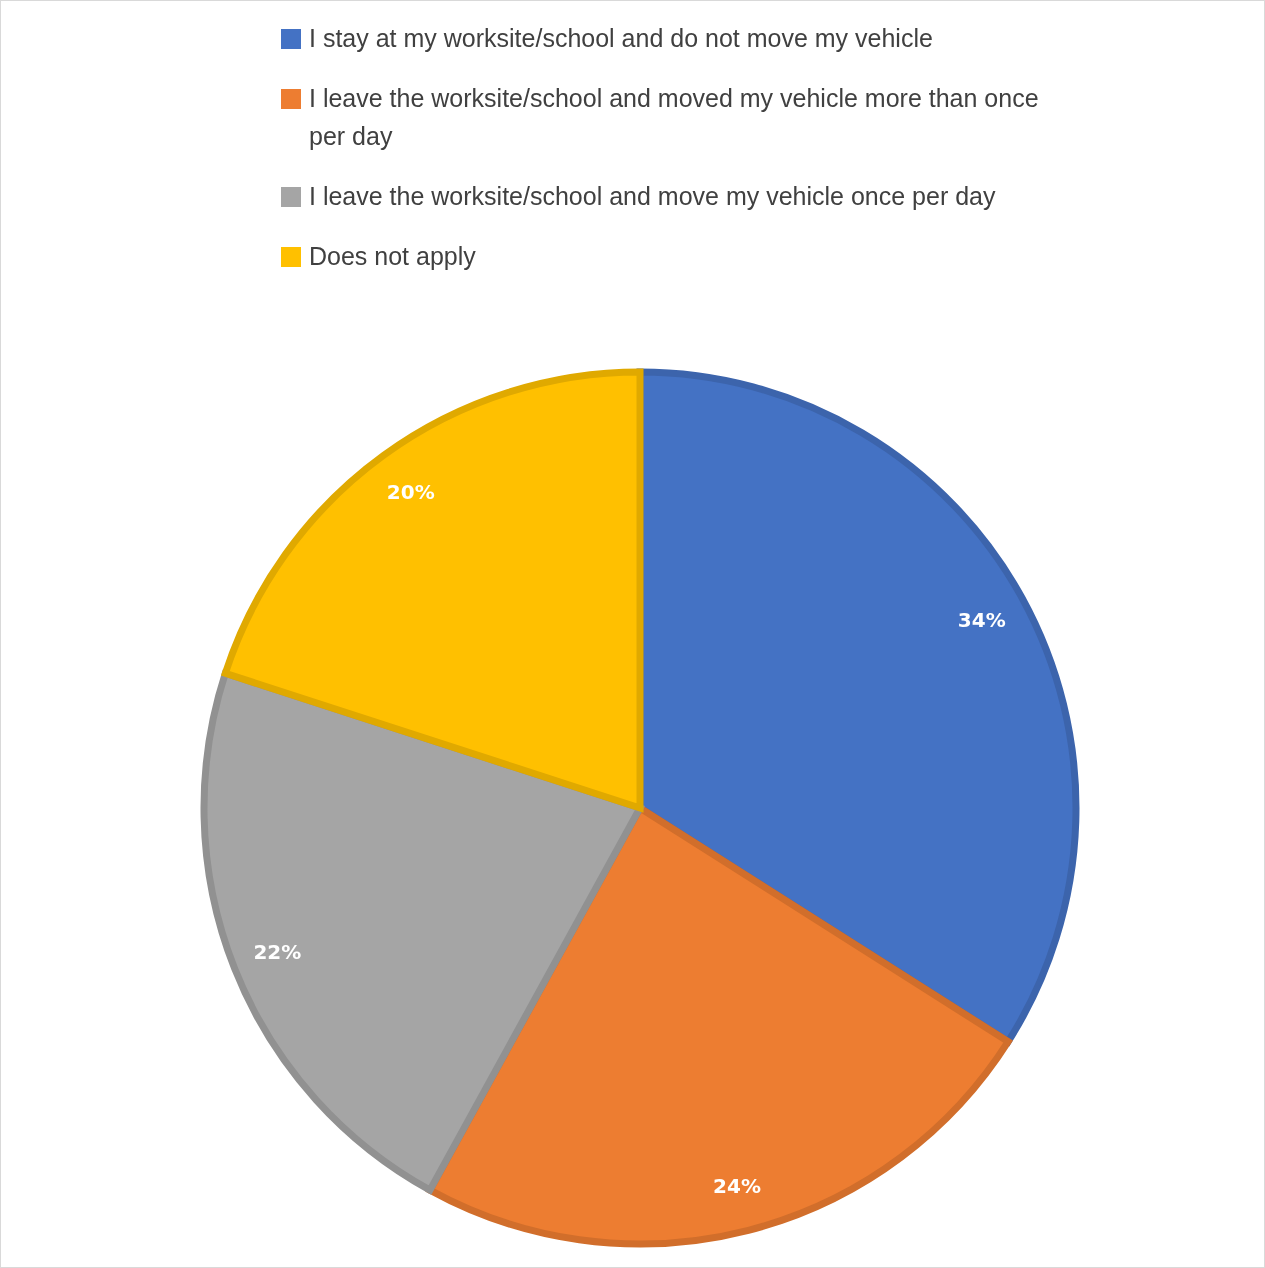  I want to click on legend-label: I leave the worksite/school and moved my vehicle more than once per day, so click(674, 117).